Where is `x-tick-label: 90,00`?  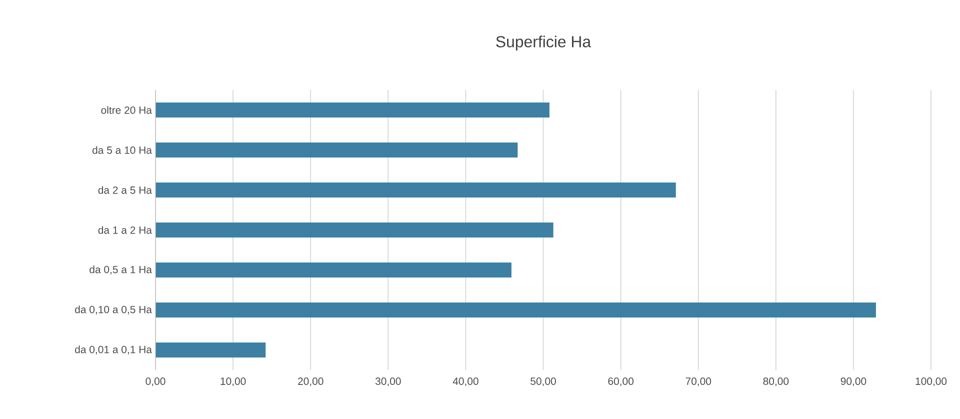 x-tick-label: 90,00 is located at coordinates (853, 382).